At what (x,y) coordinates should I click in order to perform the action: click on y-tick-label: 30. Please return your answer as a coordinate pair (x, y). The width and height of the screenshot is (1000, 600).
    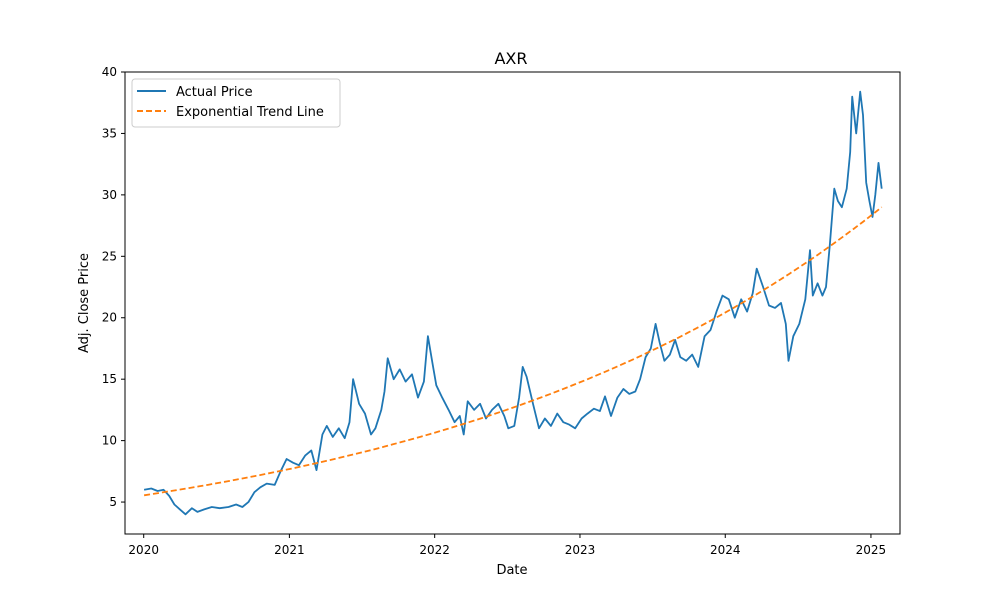
    Looking at the image, I should click on (109, 195).